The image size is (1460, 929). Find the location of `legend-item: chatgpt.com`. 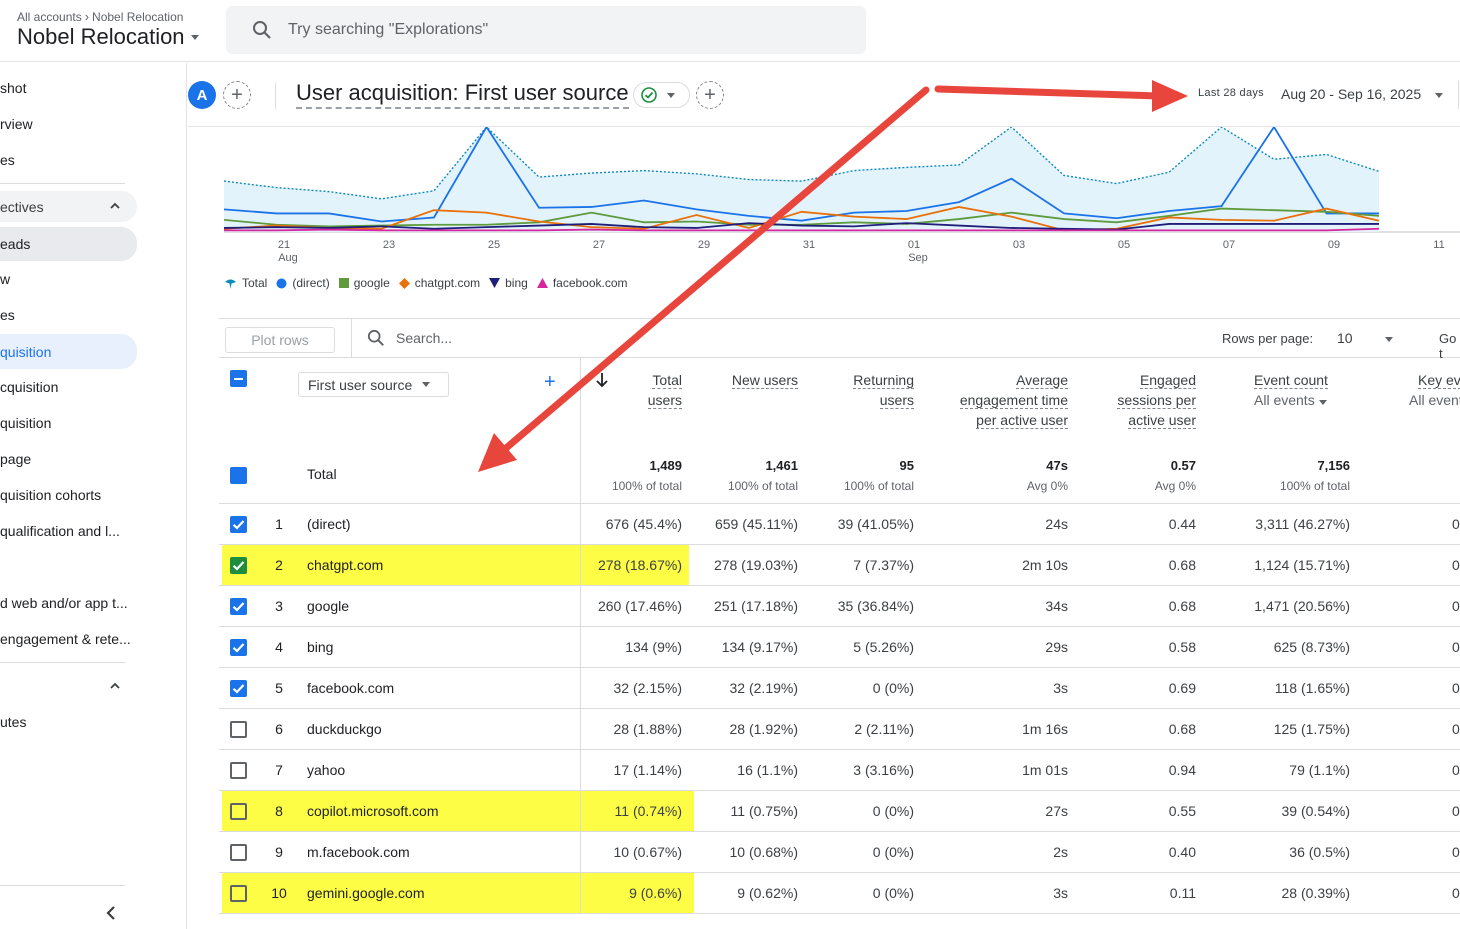

legend-item: chatgpt.com is located at coordinates (439, 283).